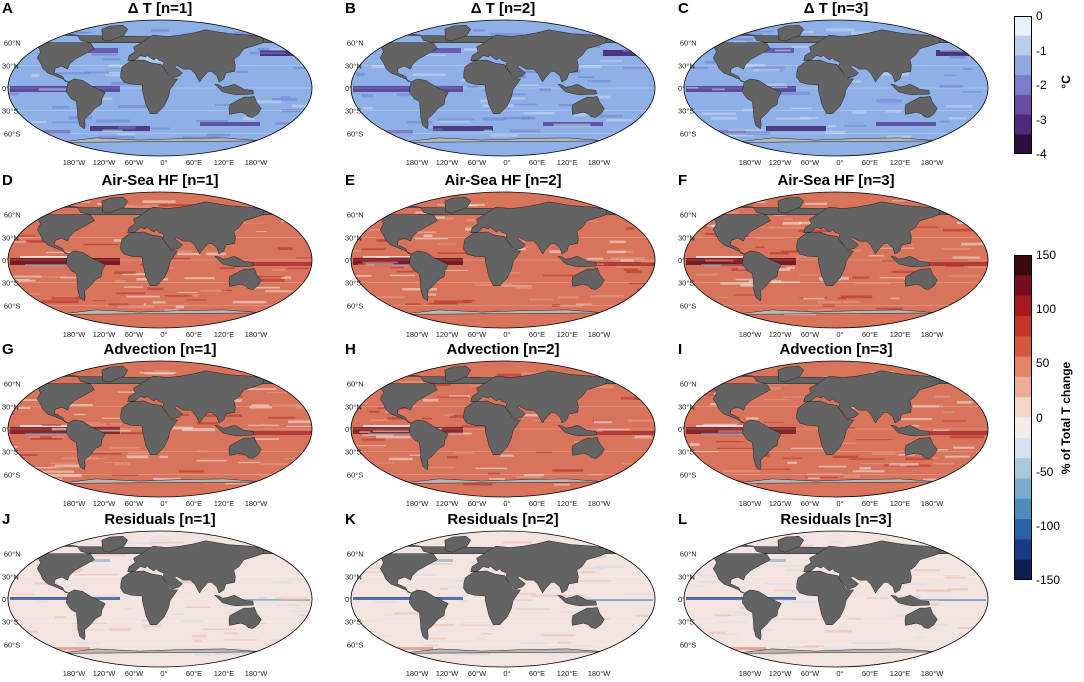 This screenshot has width=1084, height=682. I want to click on panel-title: Residuals [n=2], so click(503, 519).